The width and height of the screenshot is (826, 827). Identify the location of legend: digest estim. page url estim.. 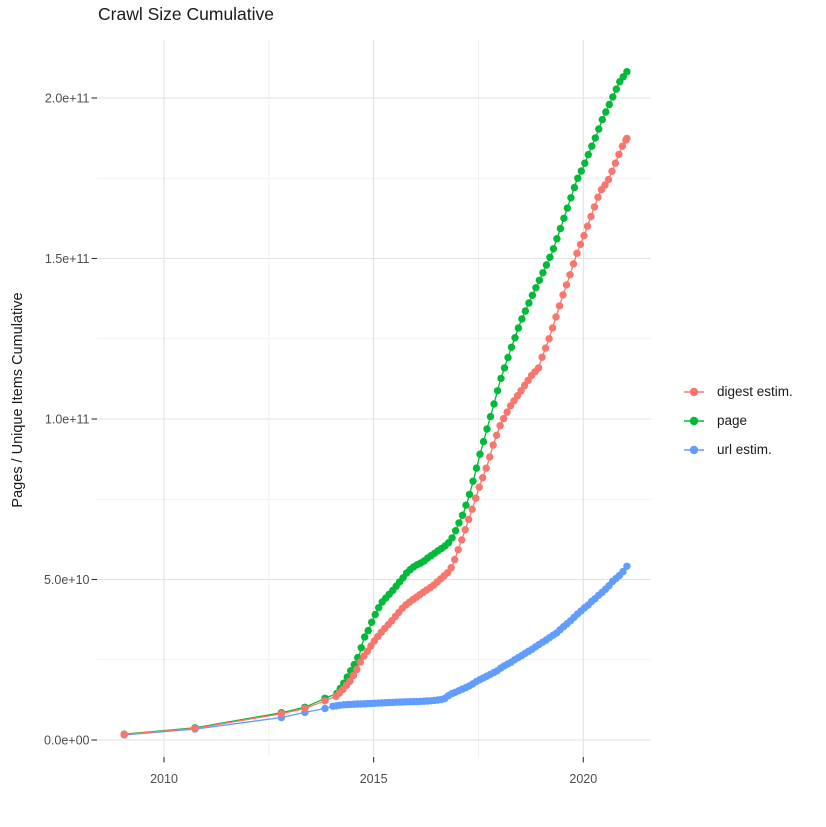
(737, 420).